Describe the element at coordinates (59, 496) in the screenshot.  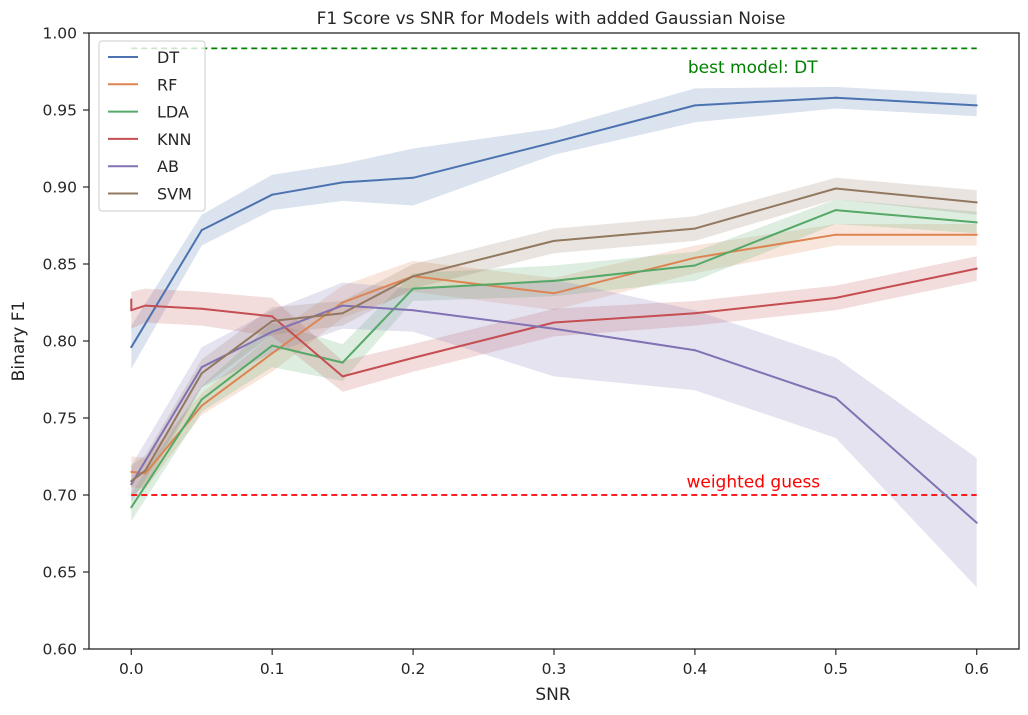
I see `y-tick-label: 0.70` at that location.